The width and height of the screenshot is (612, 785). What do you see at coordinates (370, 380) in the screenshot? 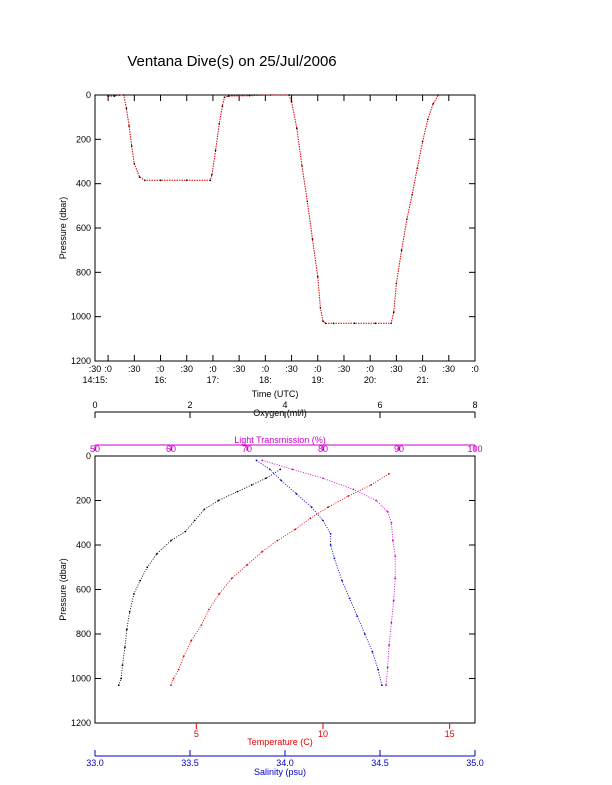
I see `x-tick-label: 20:` at bounding box center [370, 380].